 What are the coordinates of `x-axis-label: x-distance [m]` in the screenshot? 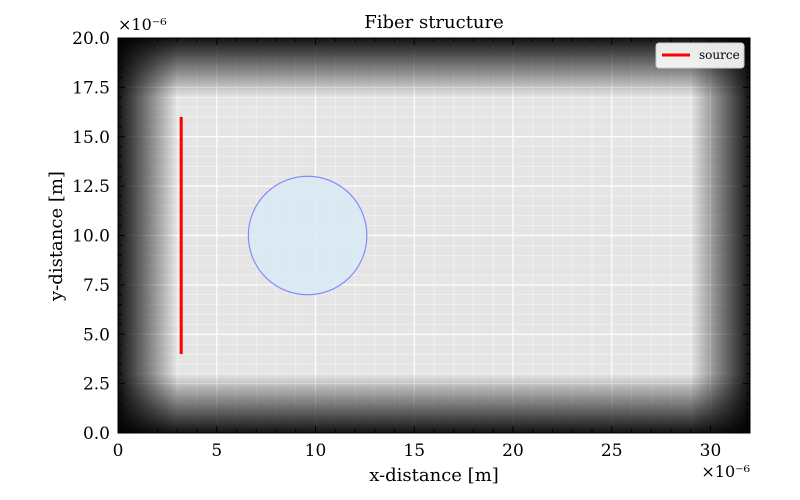 It's located at (434, 475).